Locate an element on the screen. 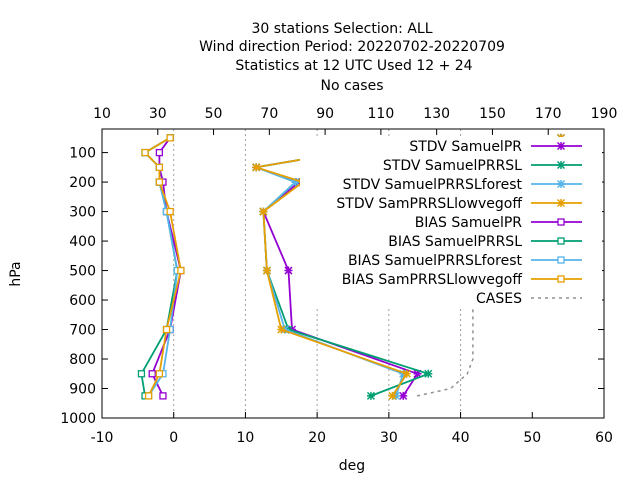 This screenshot has width=640, height=480. legend-entry-3: STDV SamPRRSLlowvegoff is located at coordinates (459, 204).